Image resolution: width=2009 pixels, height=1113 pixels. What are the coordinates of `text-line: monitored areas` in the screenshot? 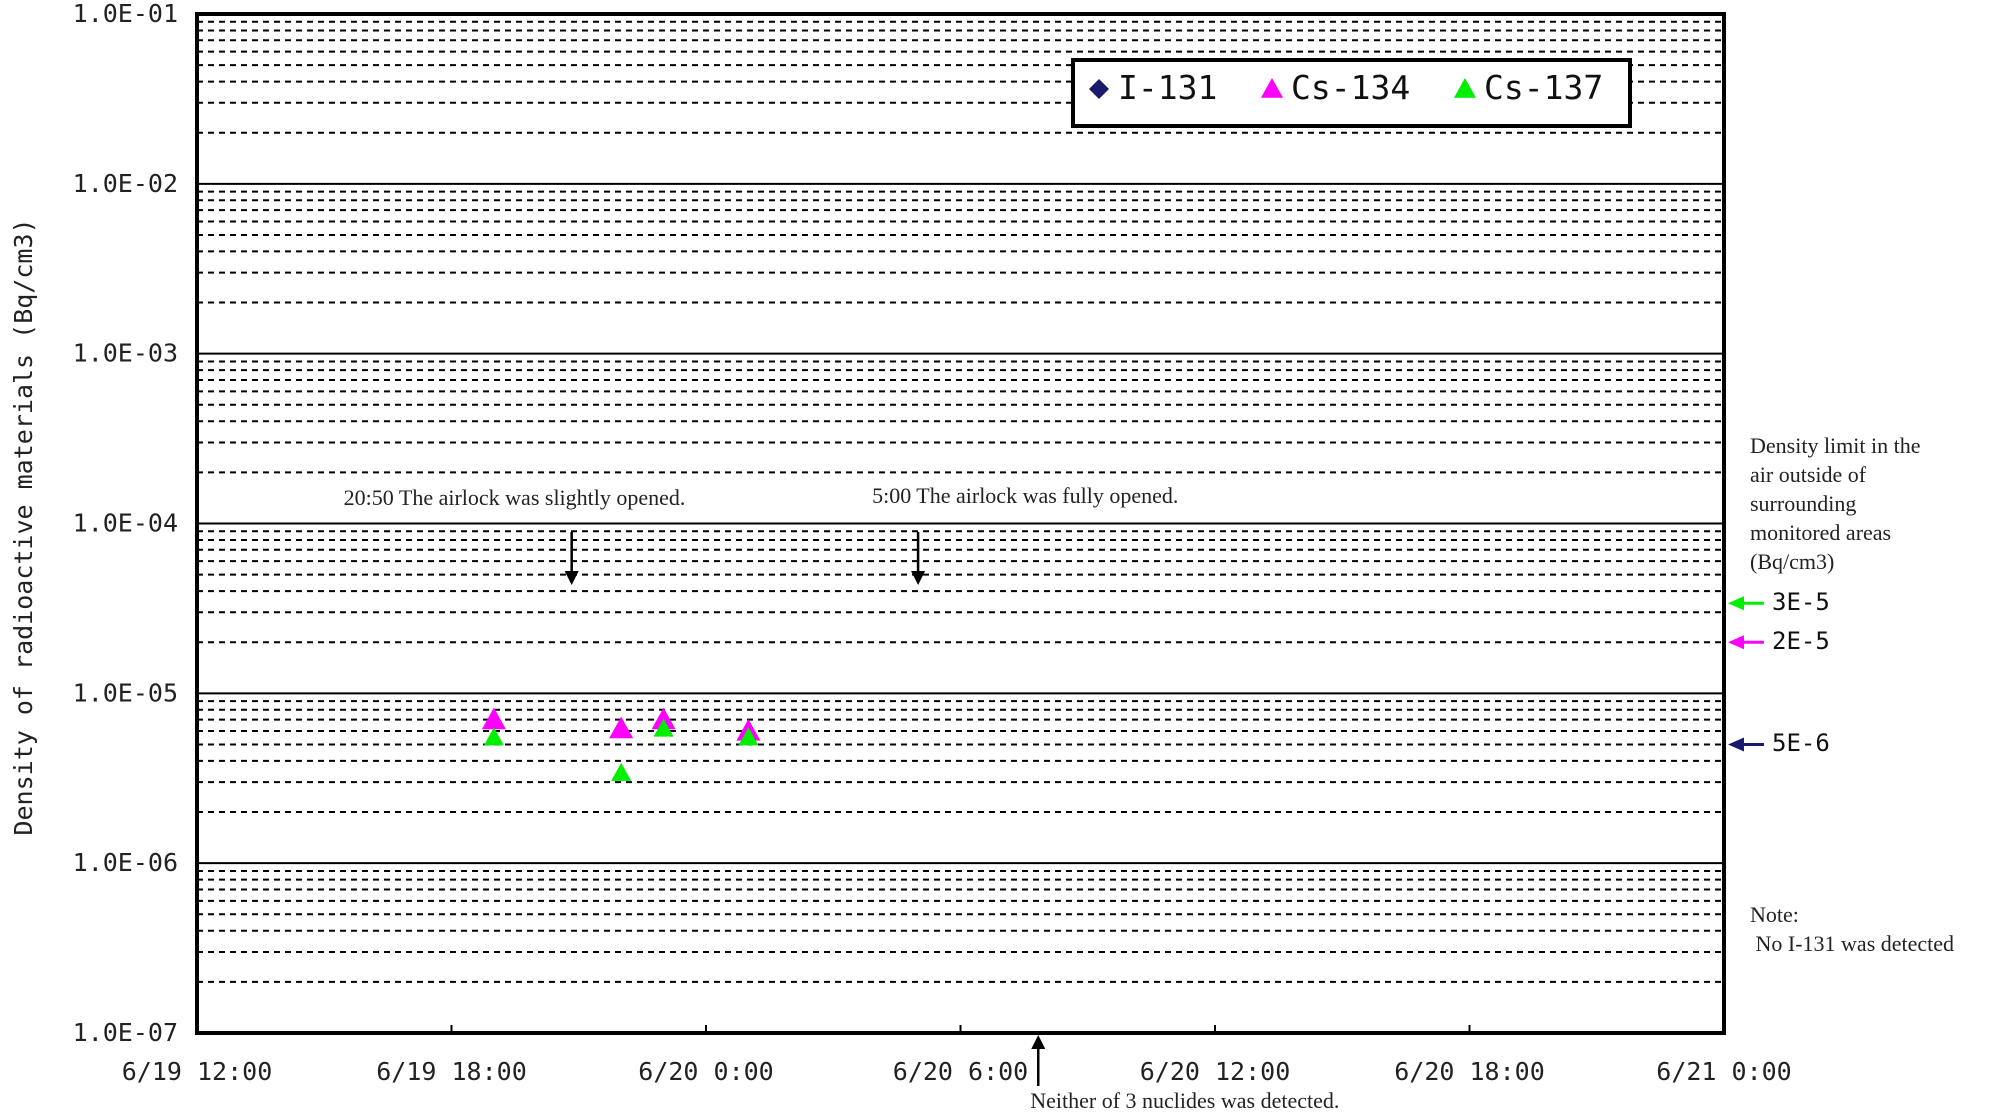 It's located at (1821, 532).